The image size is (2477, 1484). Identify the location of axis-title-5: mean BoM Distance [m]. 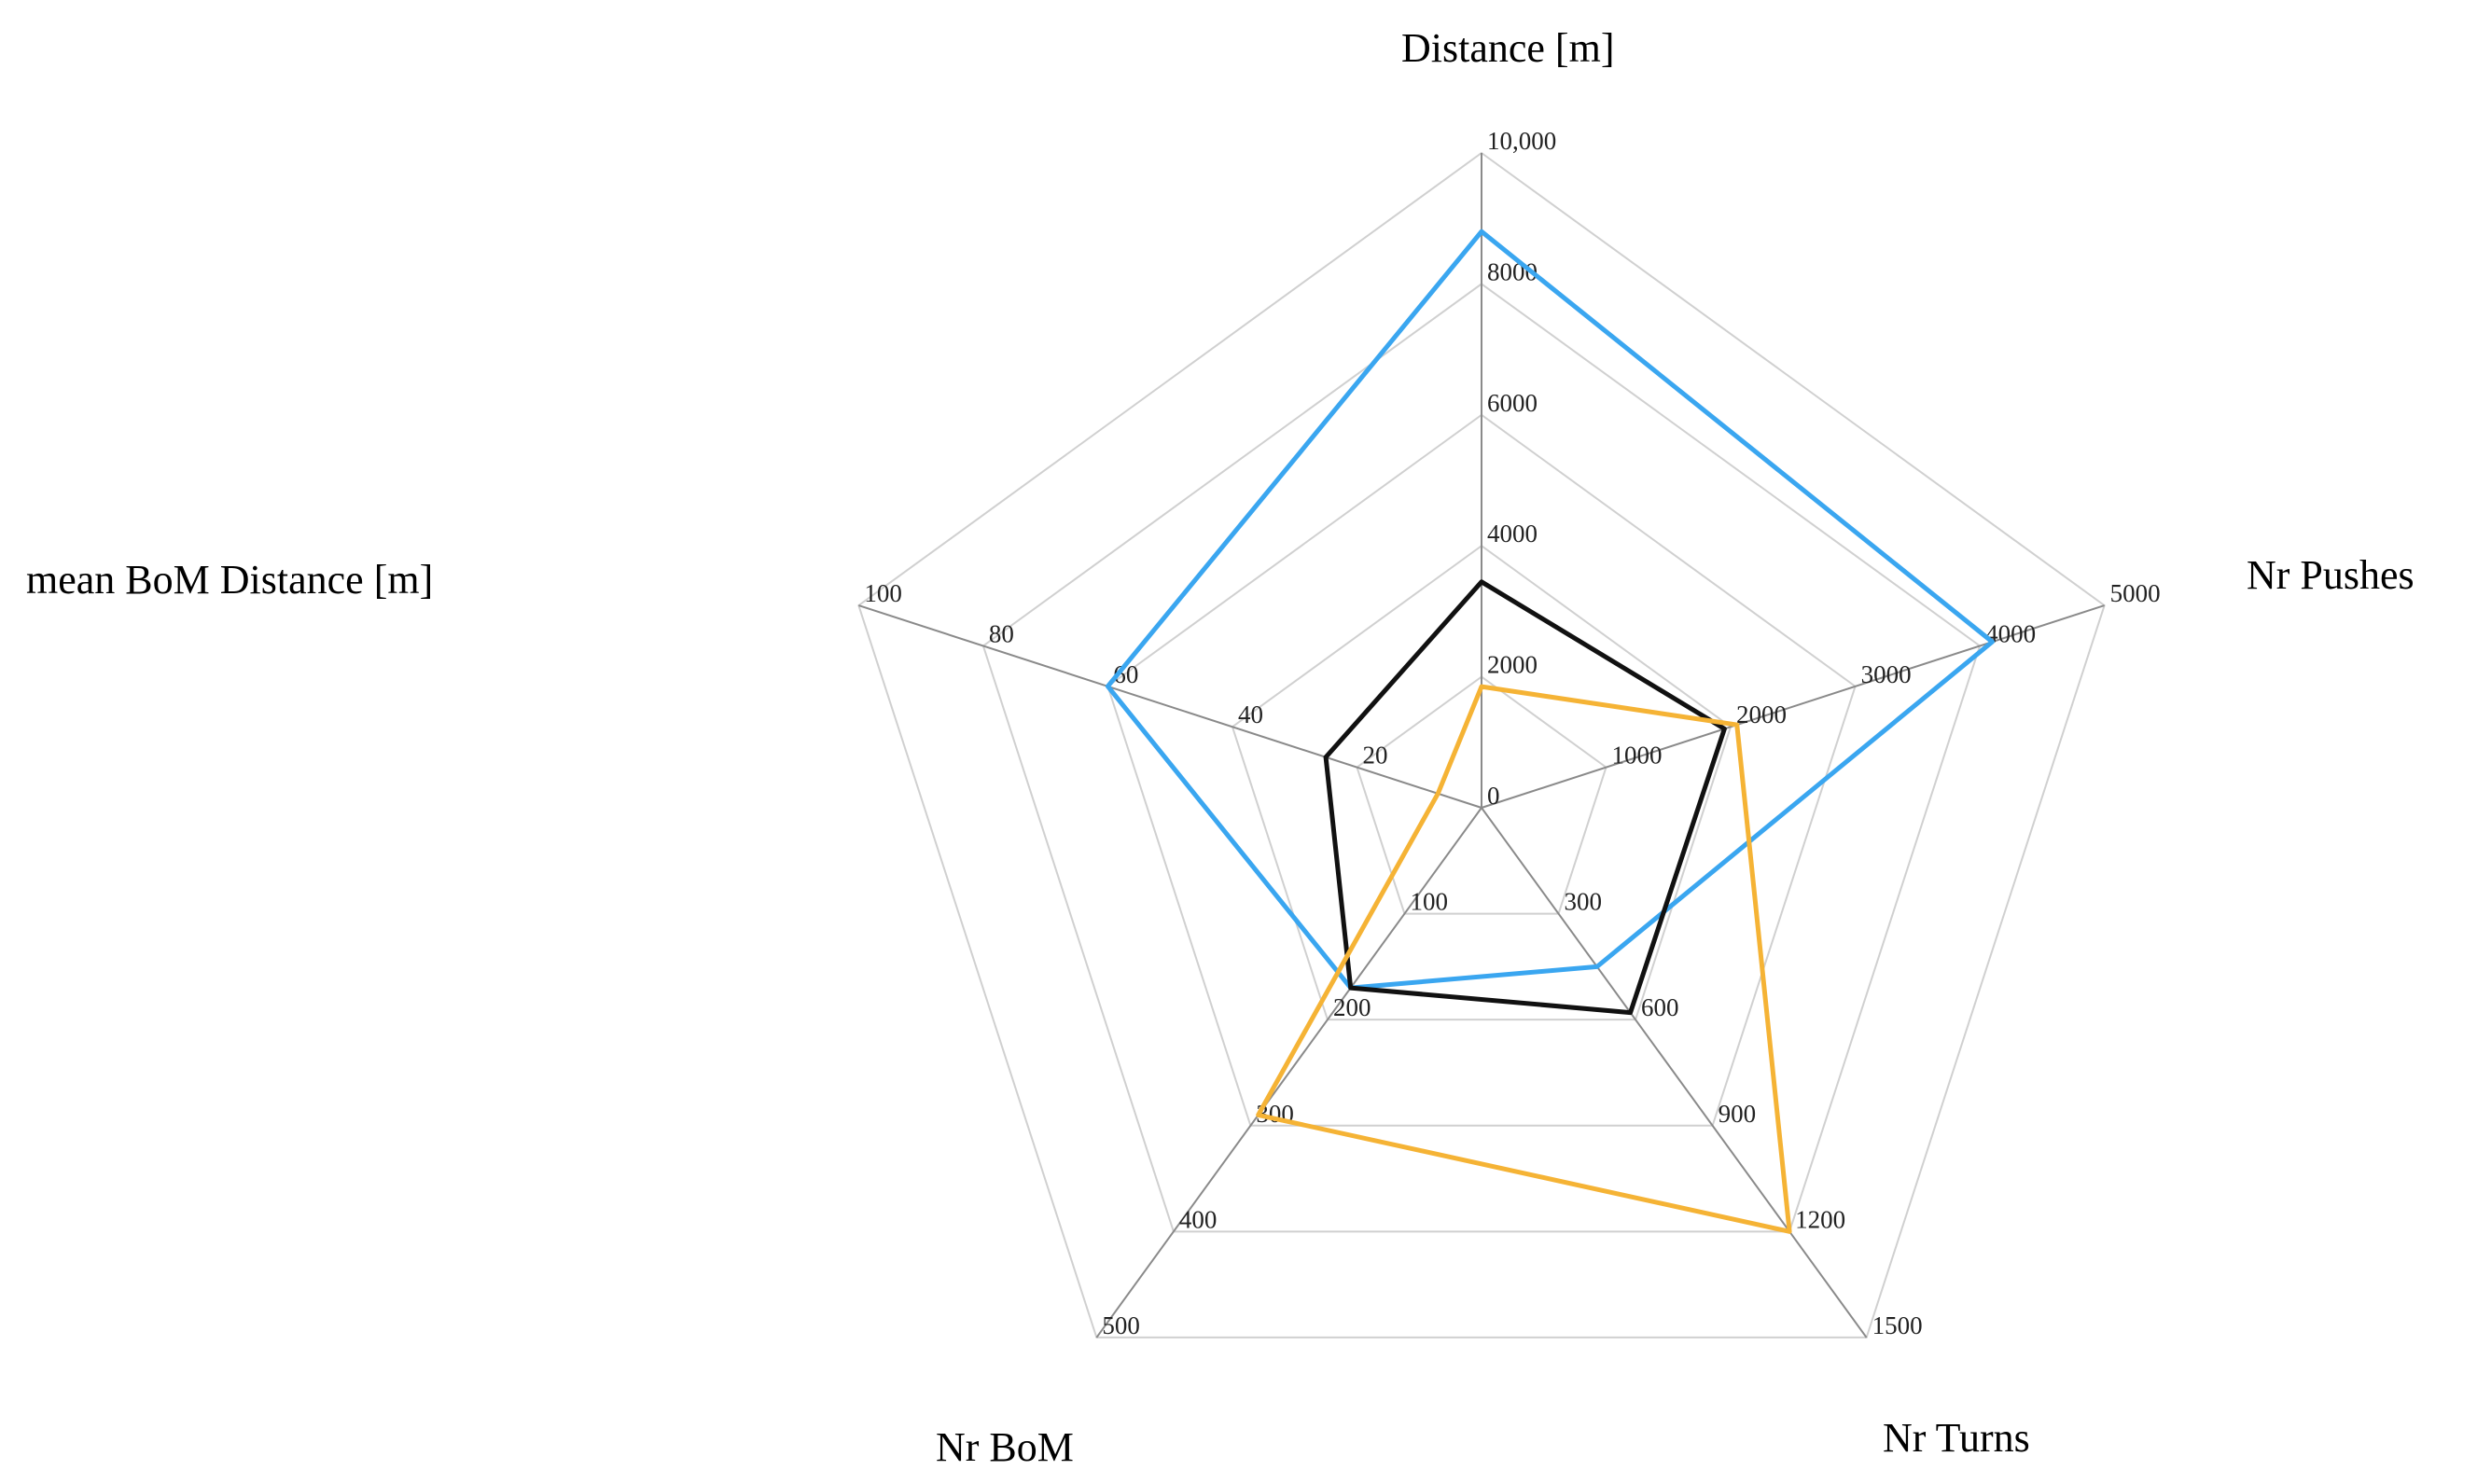
(229, 580).